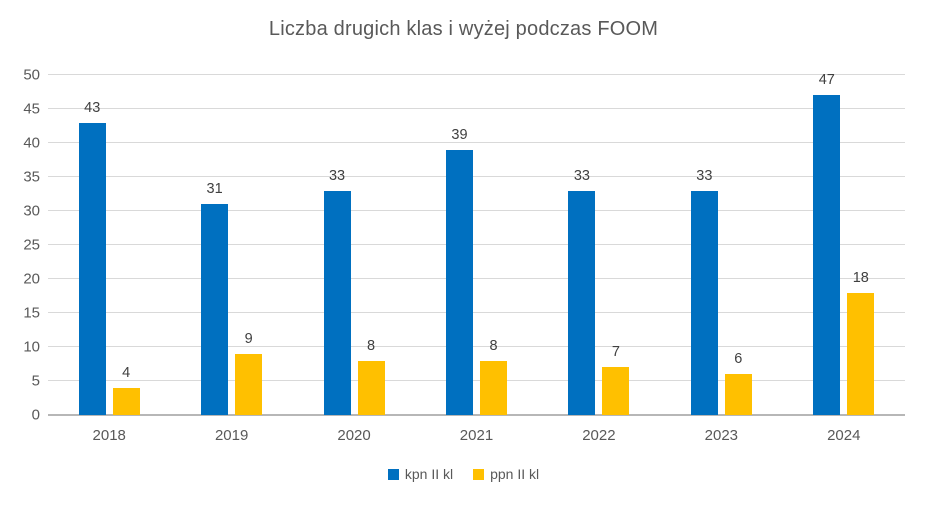  Describe the element at coordinates (476, 415) in the screenshot. I see `x-axis-line` at that location.